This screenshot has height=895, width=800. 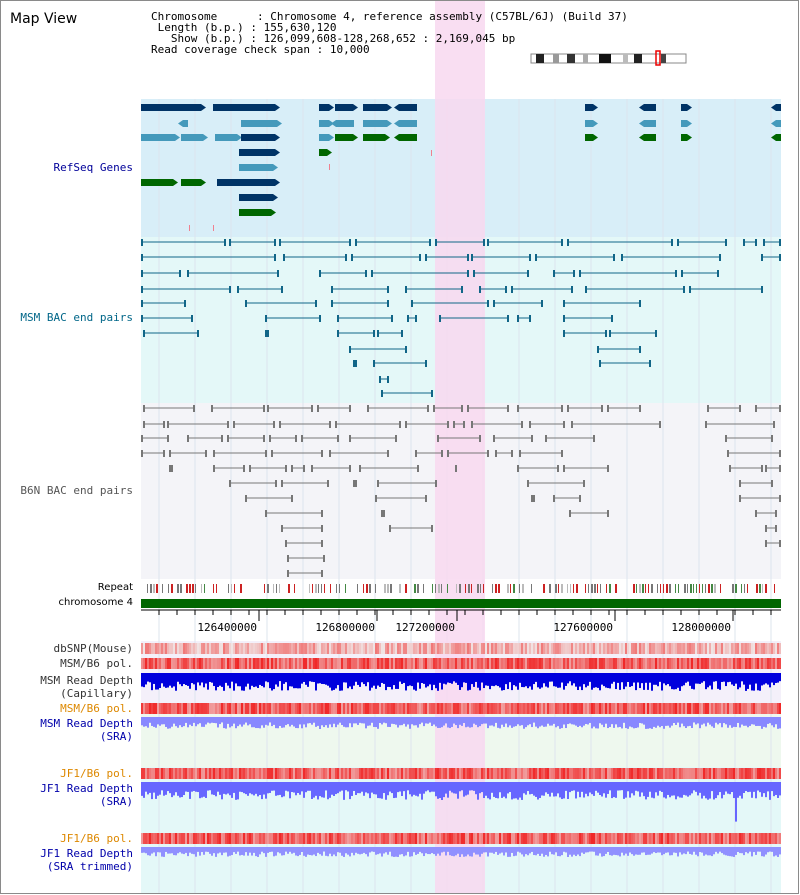 What do you see at coordinates (658, 58) in the screenshot?
I see `ideogram-position-marker` at bounding box center [658, 58].